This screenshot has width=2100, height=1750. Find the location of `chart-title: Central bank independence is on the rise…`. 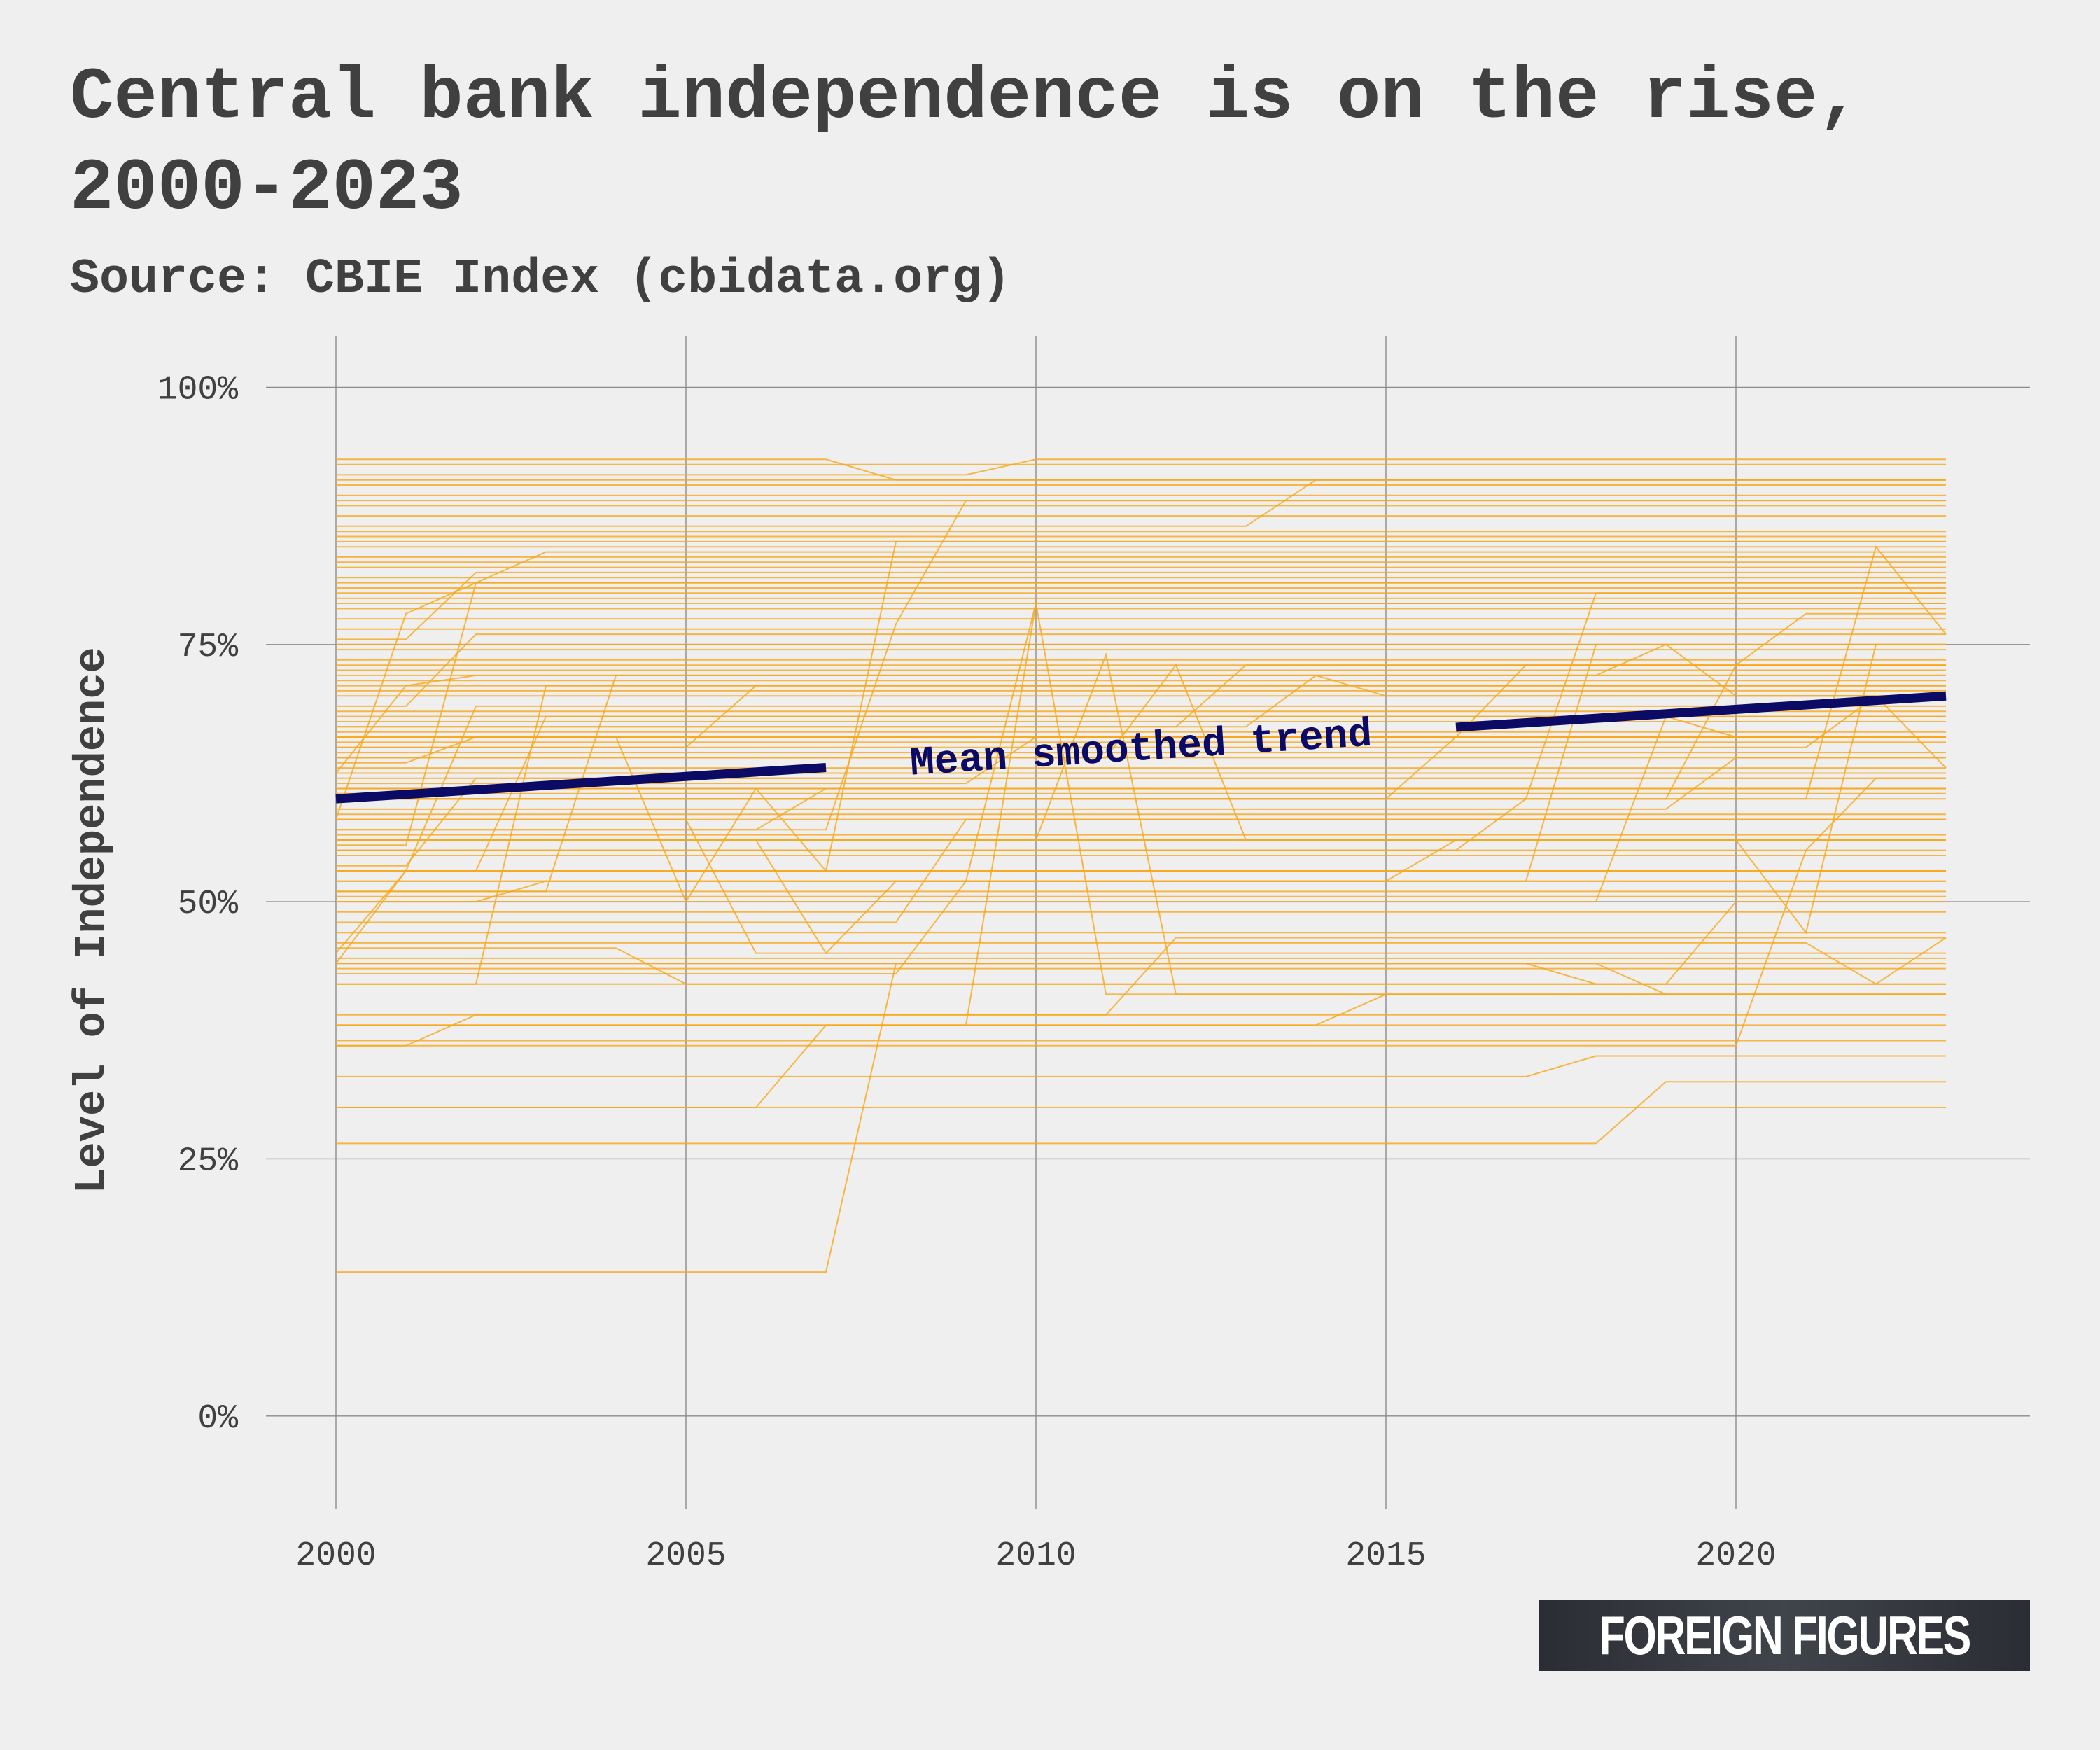

chart-title: Central bank independence is on the rise… is located at coordinates (965, 143).